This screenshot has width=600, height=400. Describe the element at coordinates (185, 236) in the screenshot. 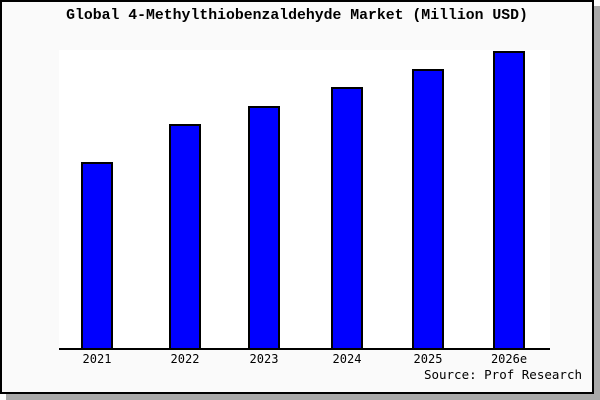

I see `bar-2022` at that location.